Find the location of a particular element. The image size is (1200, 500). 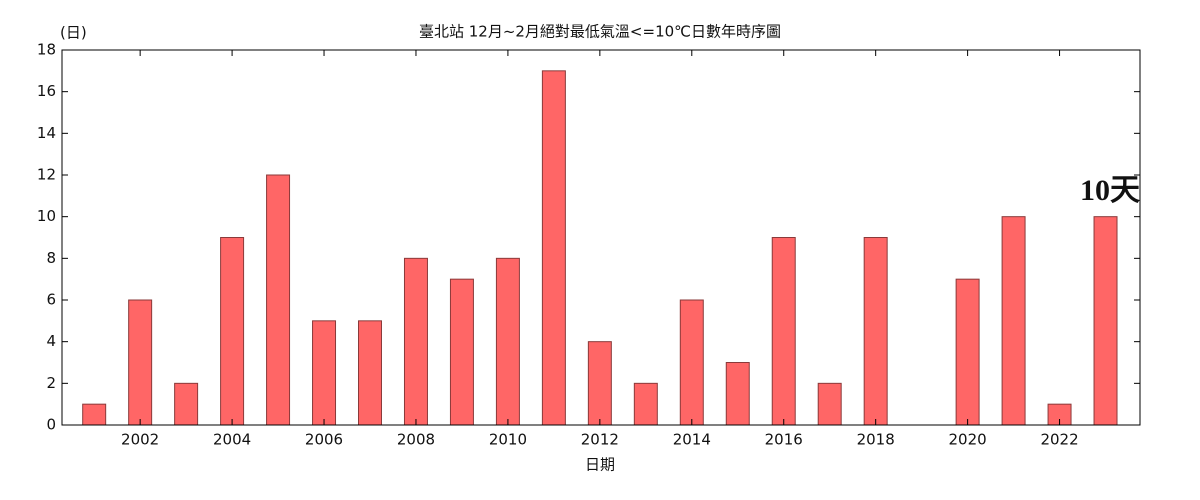

x-tick-label: 2002 is located at coordinates (140, 440).